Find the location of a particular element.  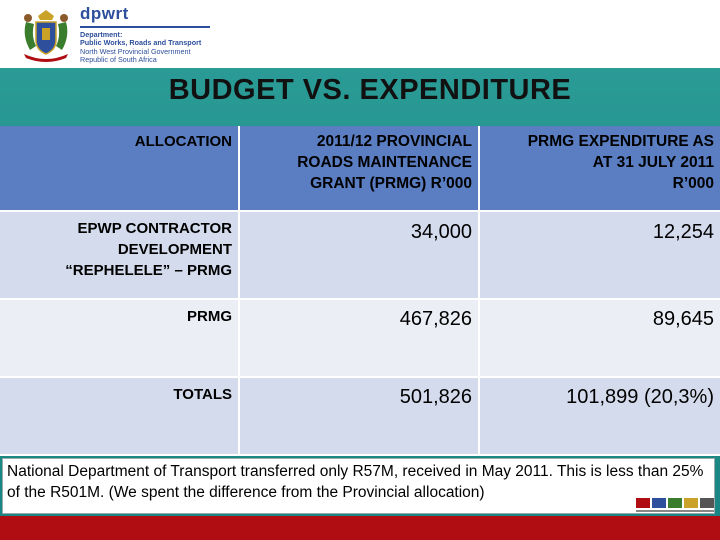

expenditure-value: 12,254 is located at coordinates (600, 256).